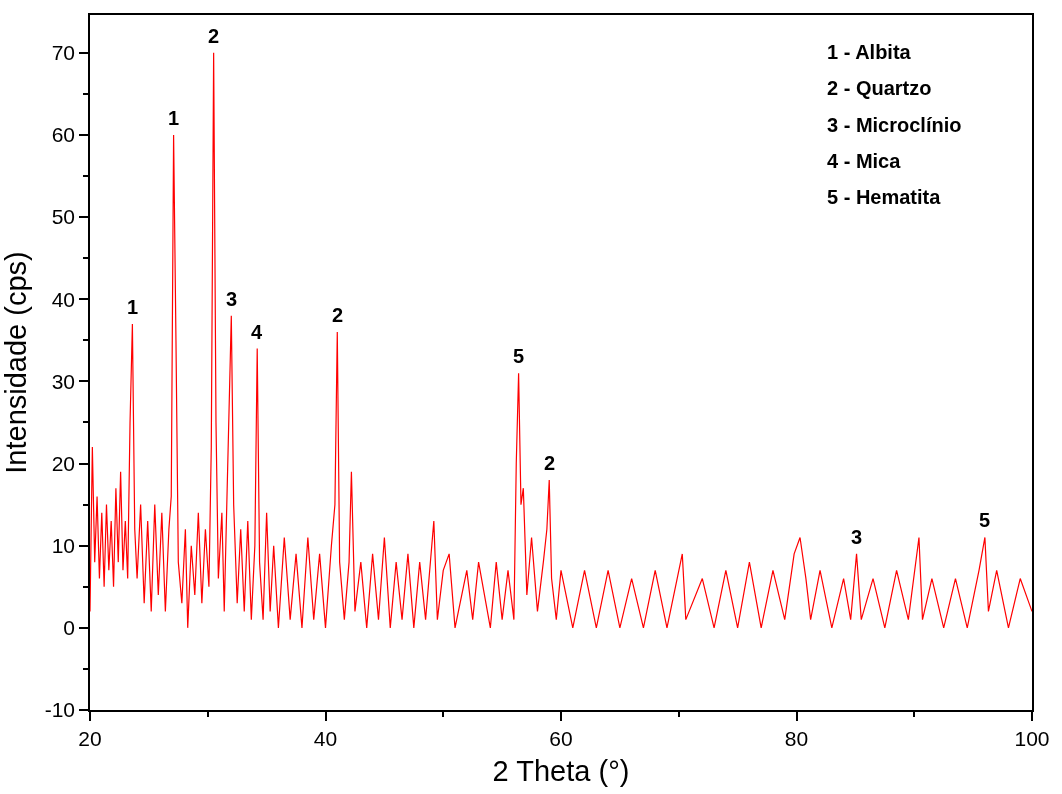 This screenshot has width=1062, height=794. What do you see at coordinates (63, 135) in the screenshot?
I see `y-tick-label: 60` at bounding box center [63, 135].